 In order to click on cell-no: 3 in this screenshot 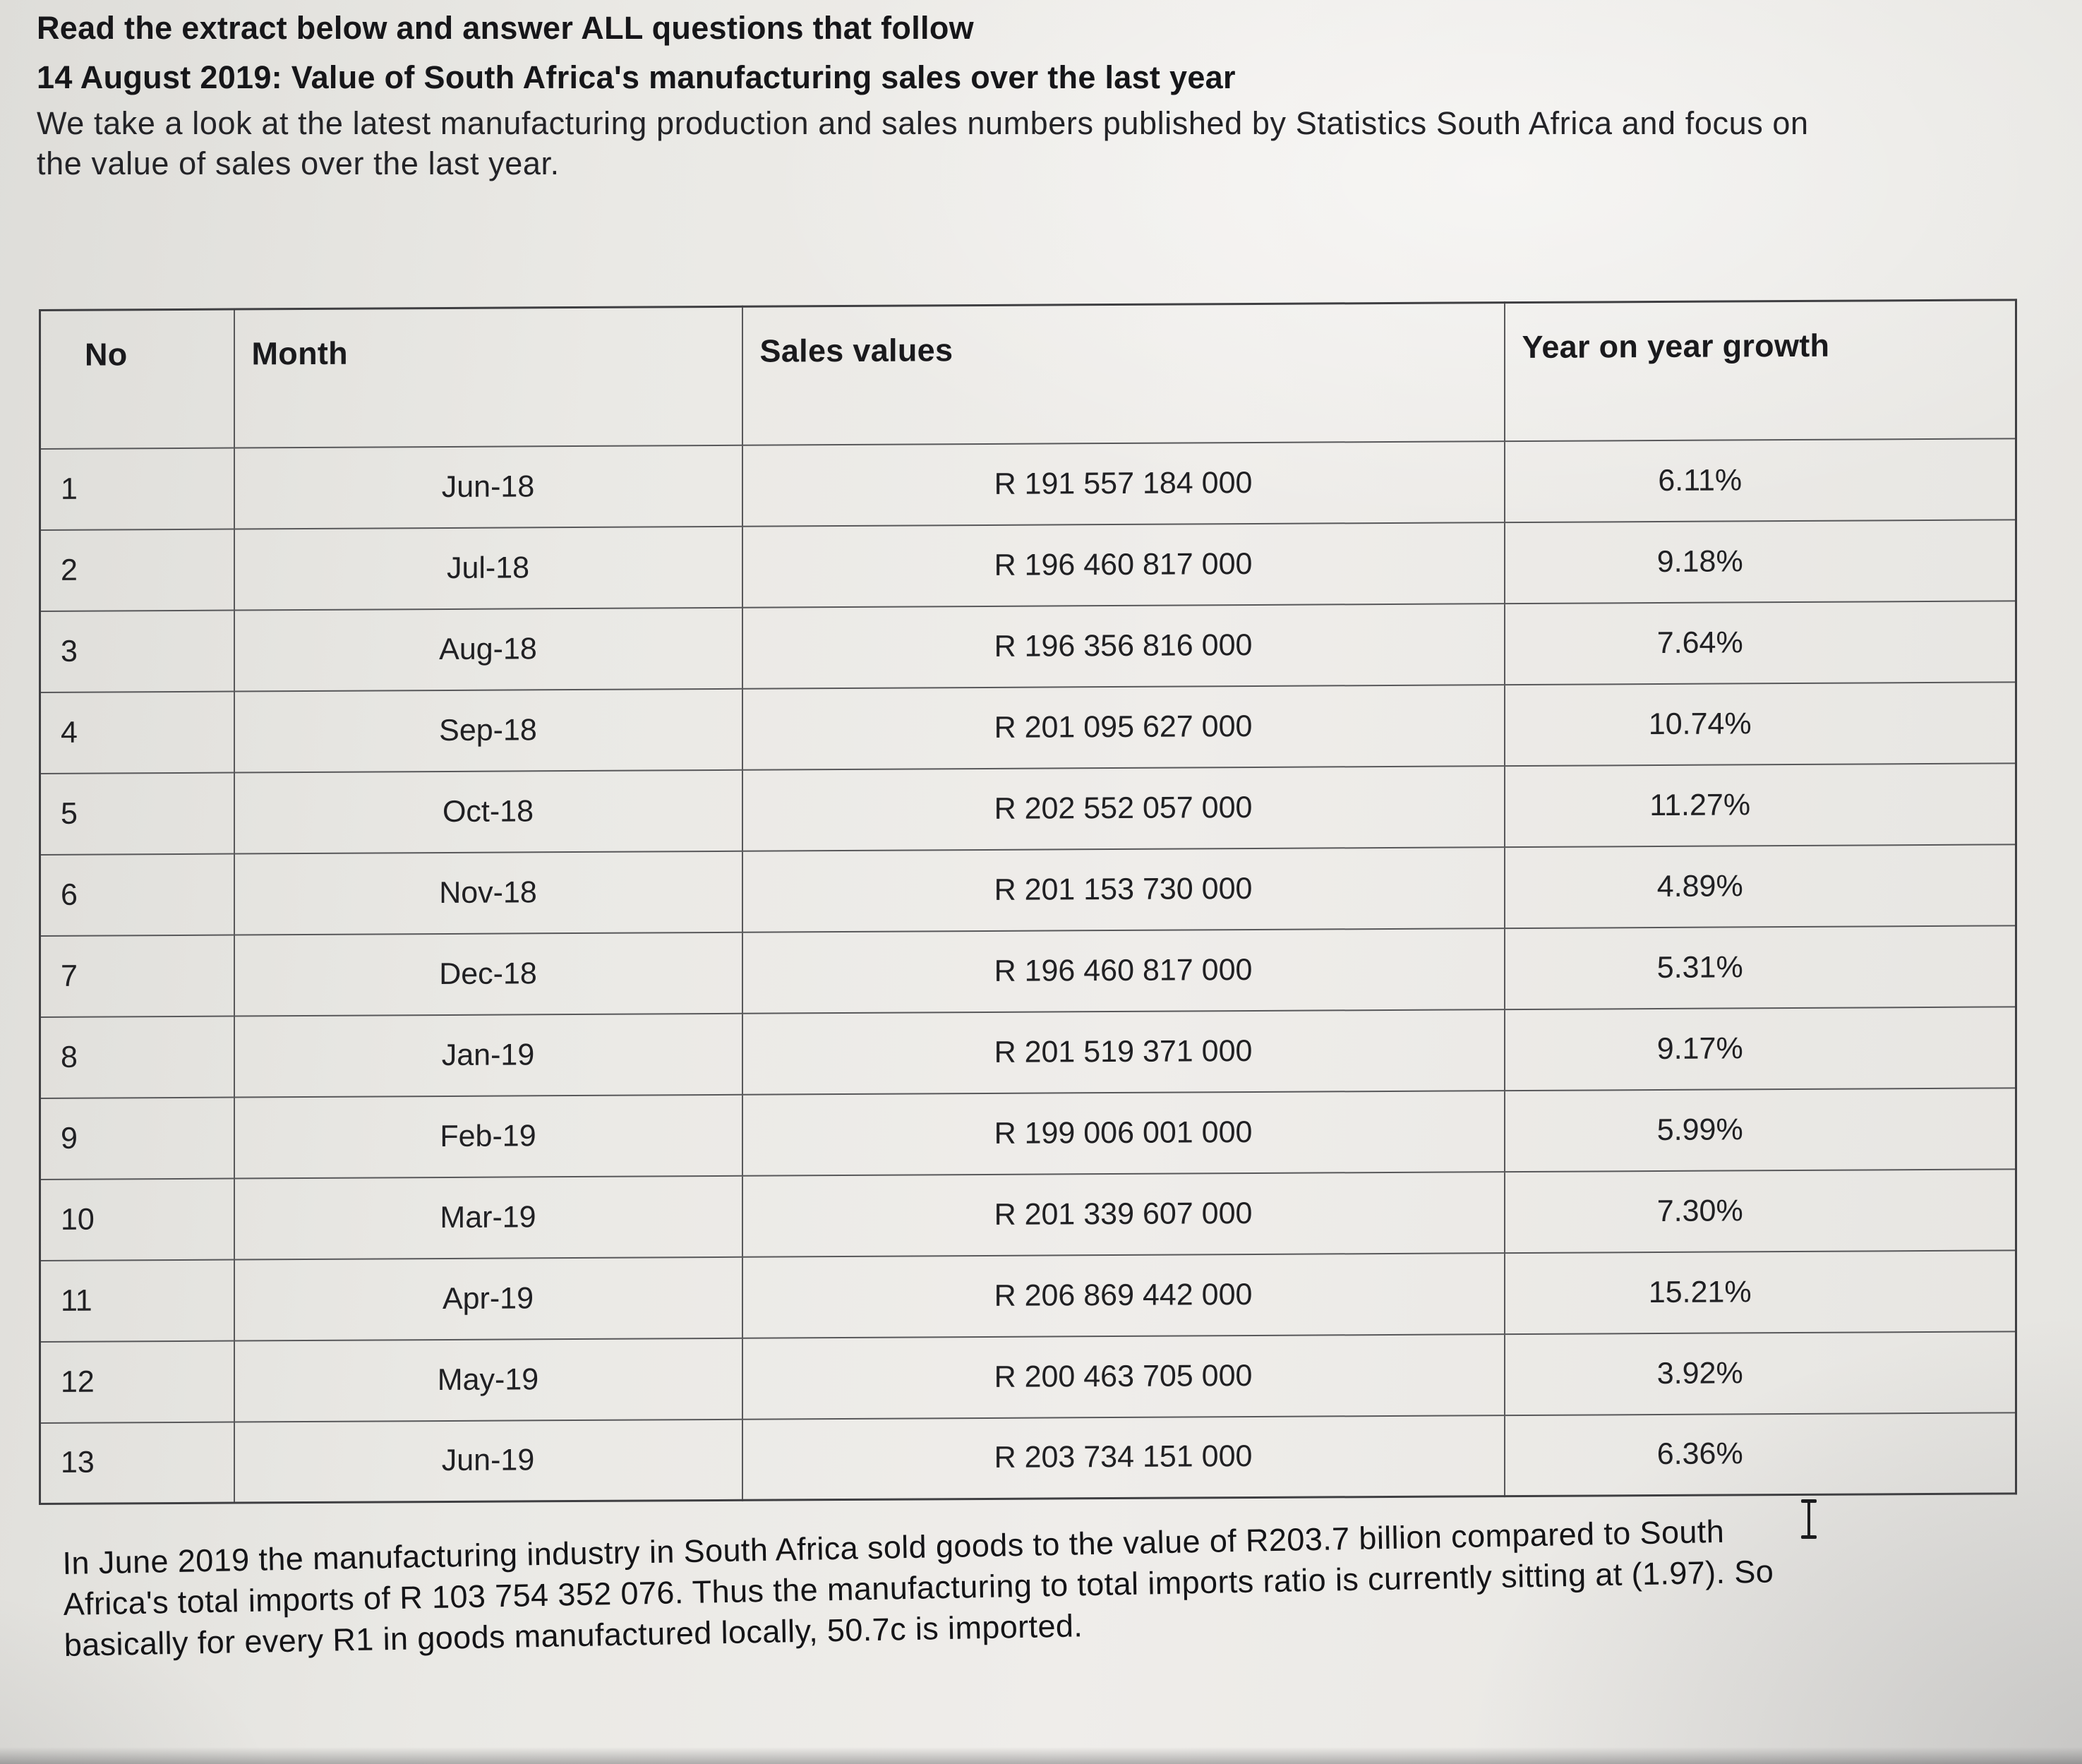, I will do `click(137, 651)`.